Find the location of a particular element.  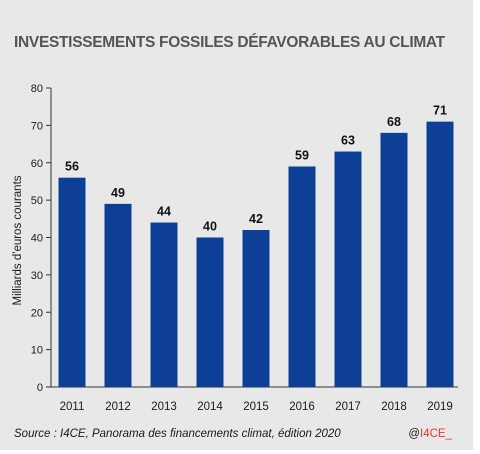

bar-2013 is located at coordinates (164, 304).